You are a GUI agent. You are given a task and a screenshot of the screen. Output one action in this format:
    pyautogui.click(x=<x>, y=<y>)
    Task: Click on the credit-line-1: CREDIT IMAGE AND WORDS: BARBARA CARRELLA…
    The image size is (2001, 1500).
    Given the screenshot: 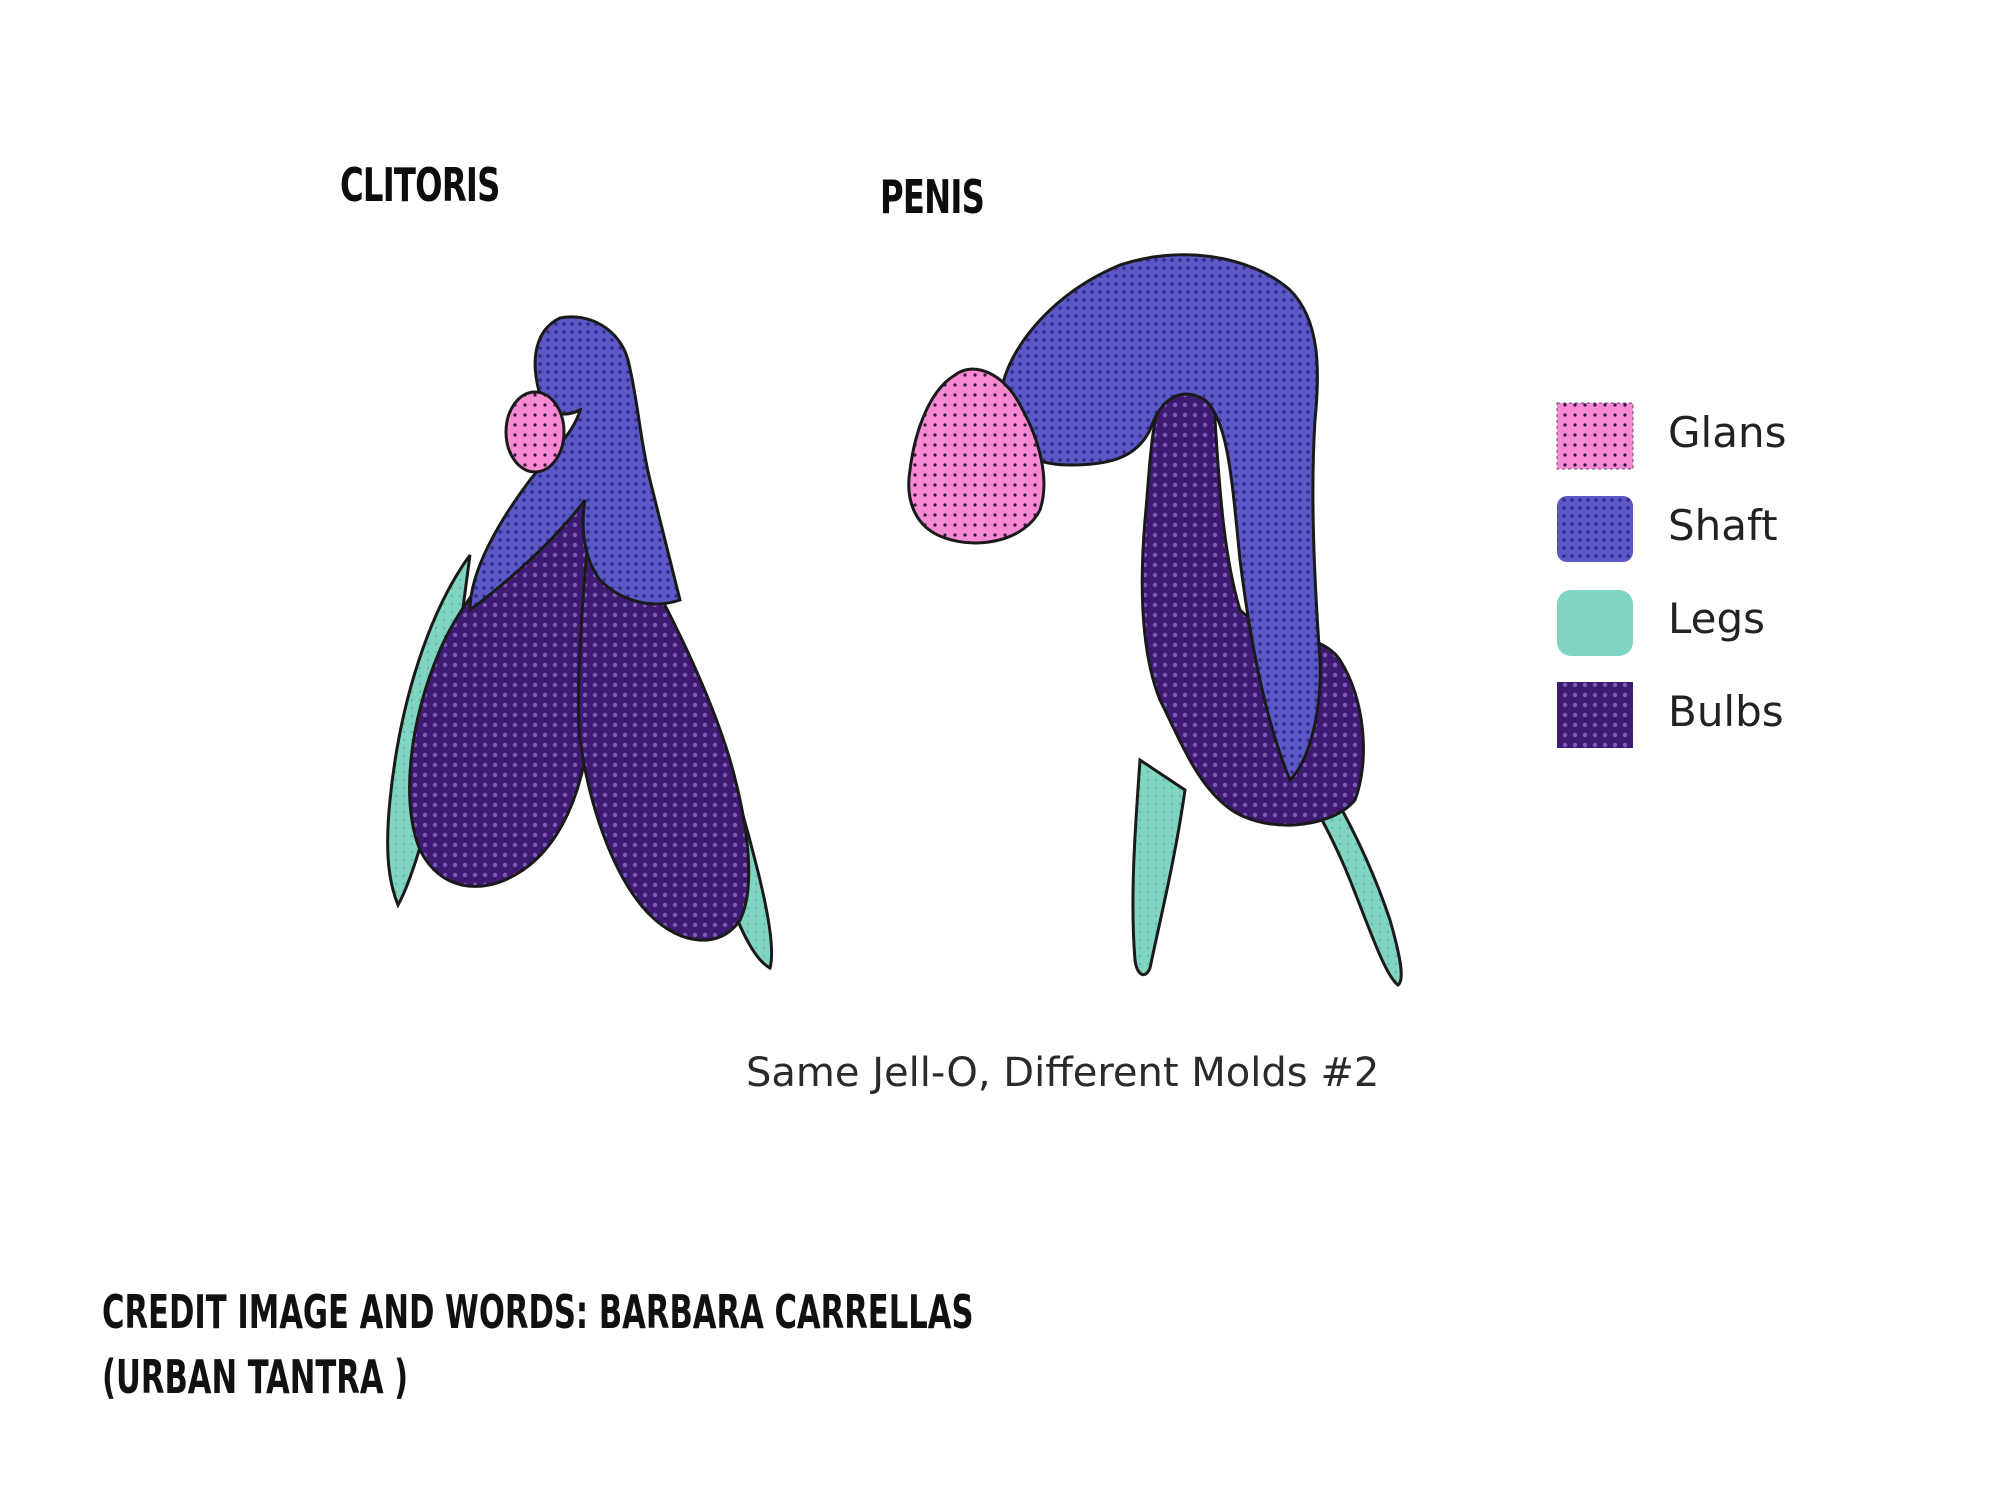 What is the action you would take?
    pyautogui.click(x=538, y=1312)
    